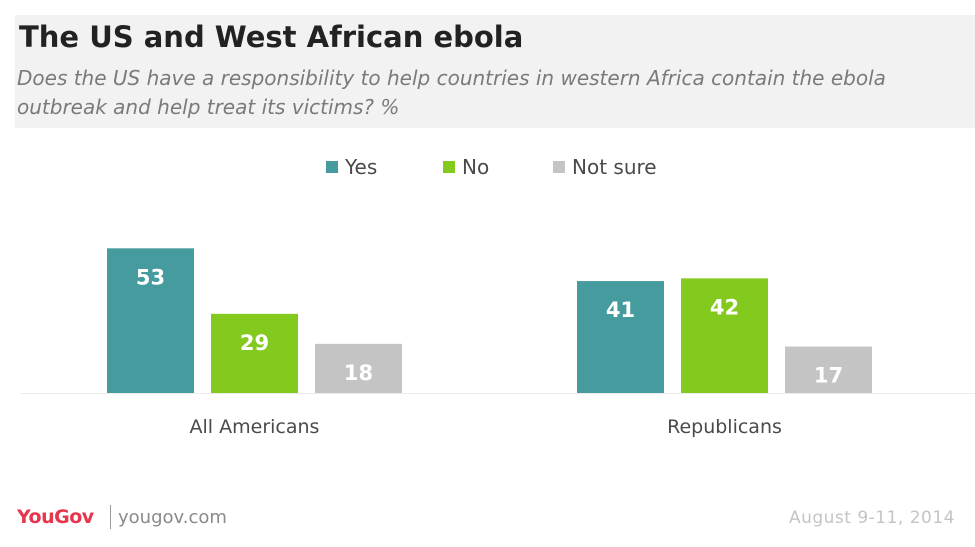 The image size is (975, 547). What do you see at coordinates (724, 427) in the screenshot?
I see `category-label-republicans: Republicans` at bounding box center [724, 427].